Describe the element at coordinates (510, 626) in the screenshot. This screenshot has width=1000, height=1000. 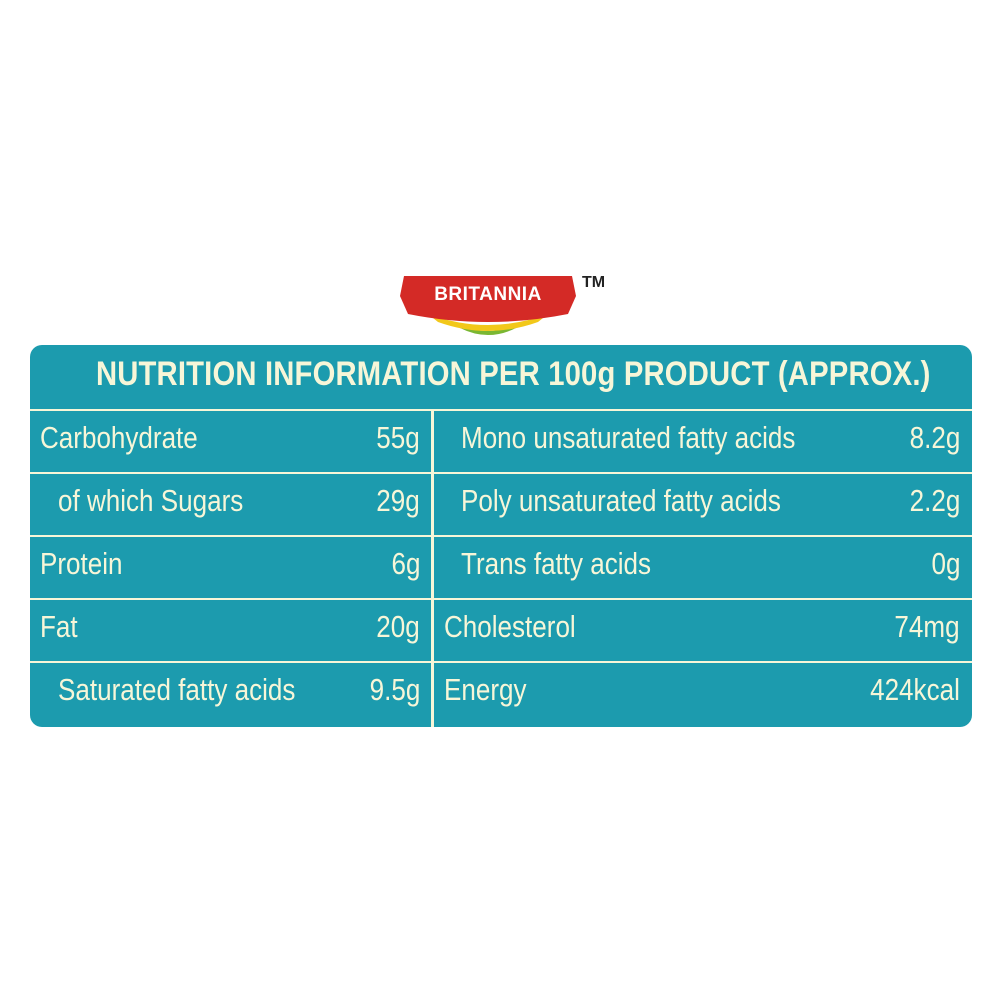
I see `right-row-label: Cholesterol` at that location.